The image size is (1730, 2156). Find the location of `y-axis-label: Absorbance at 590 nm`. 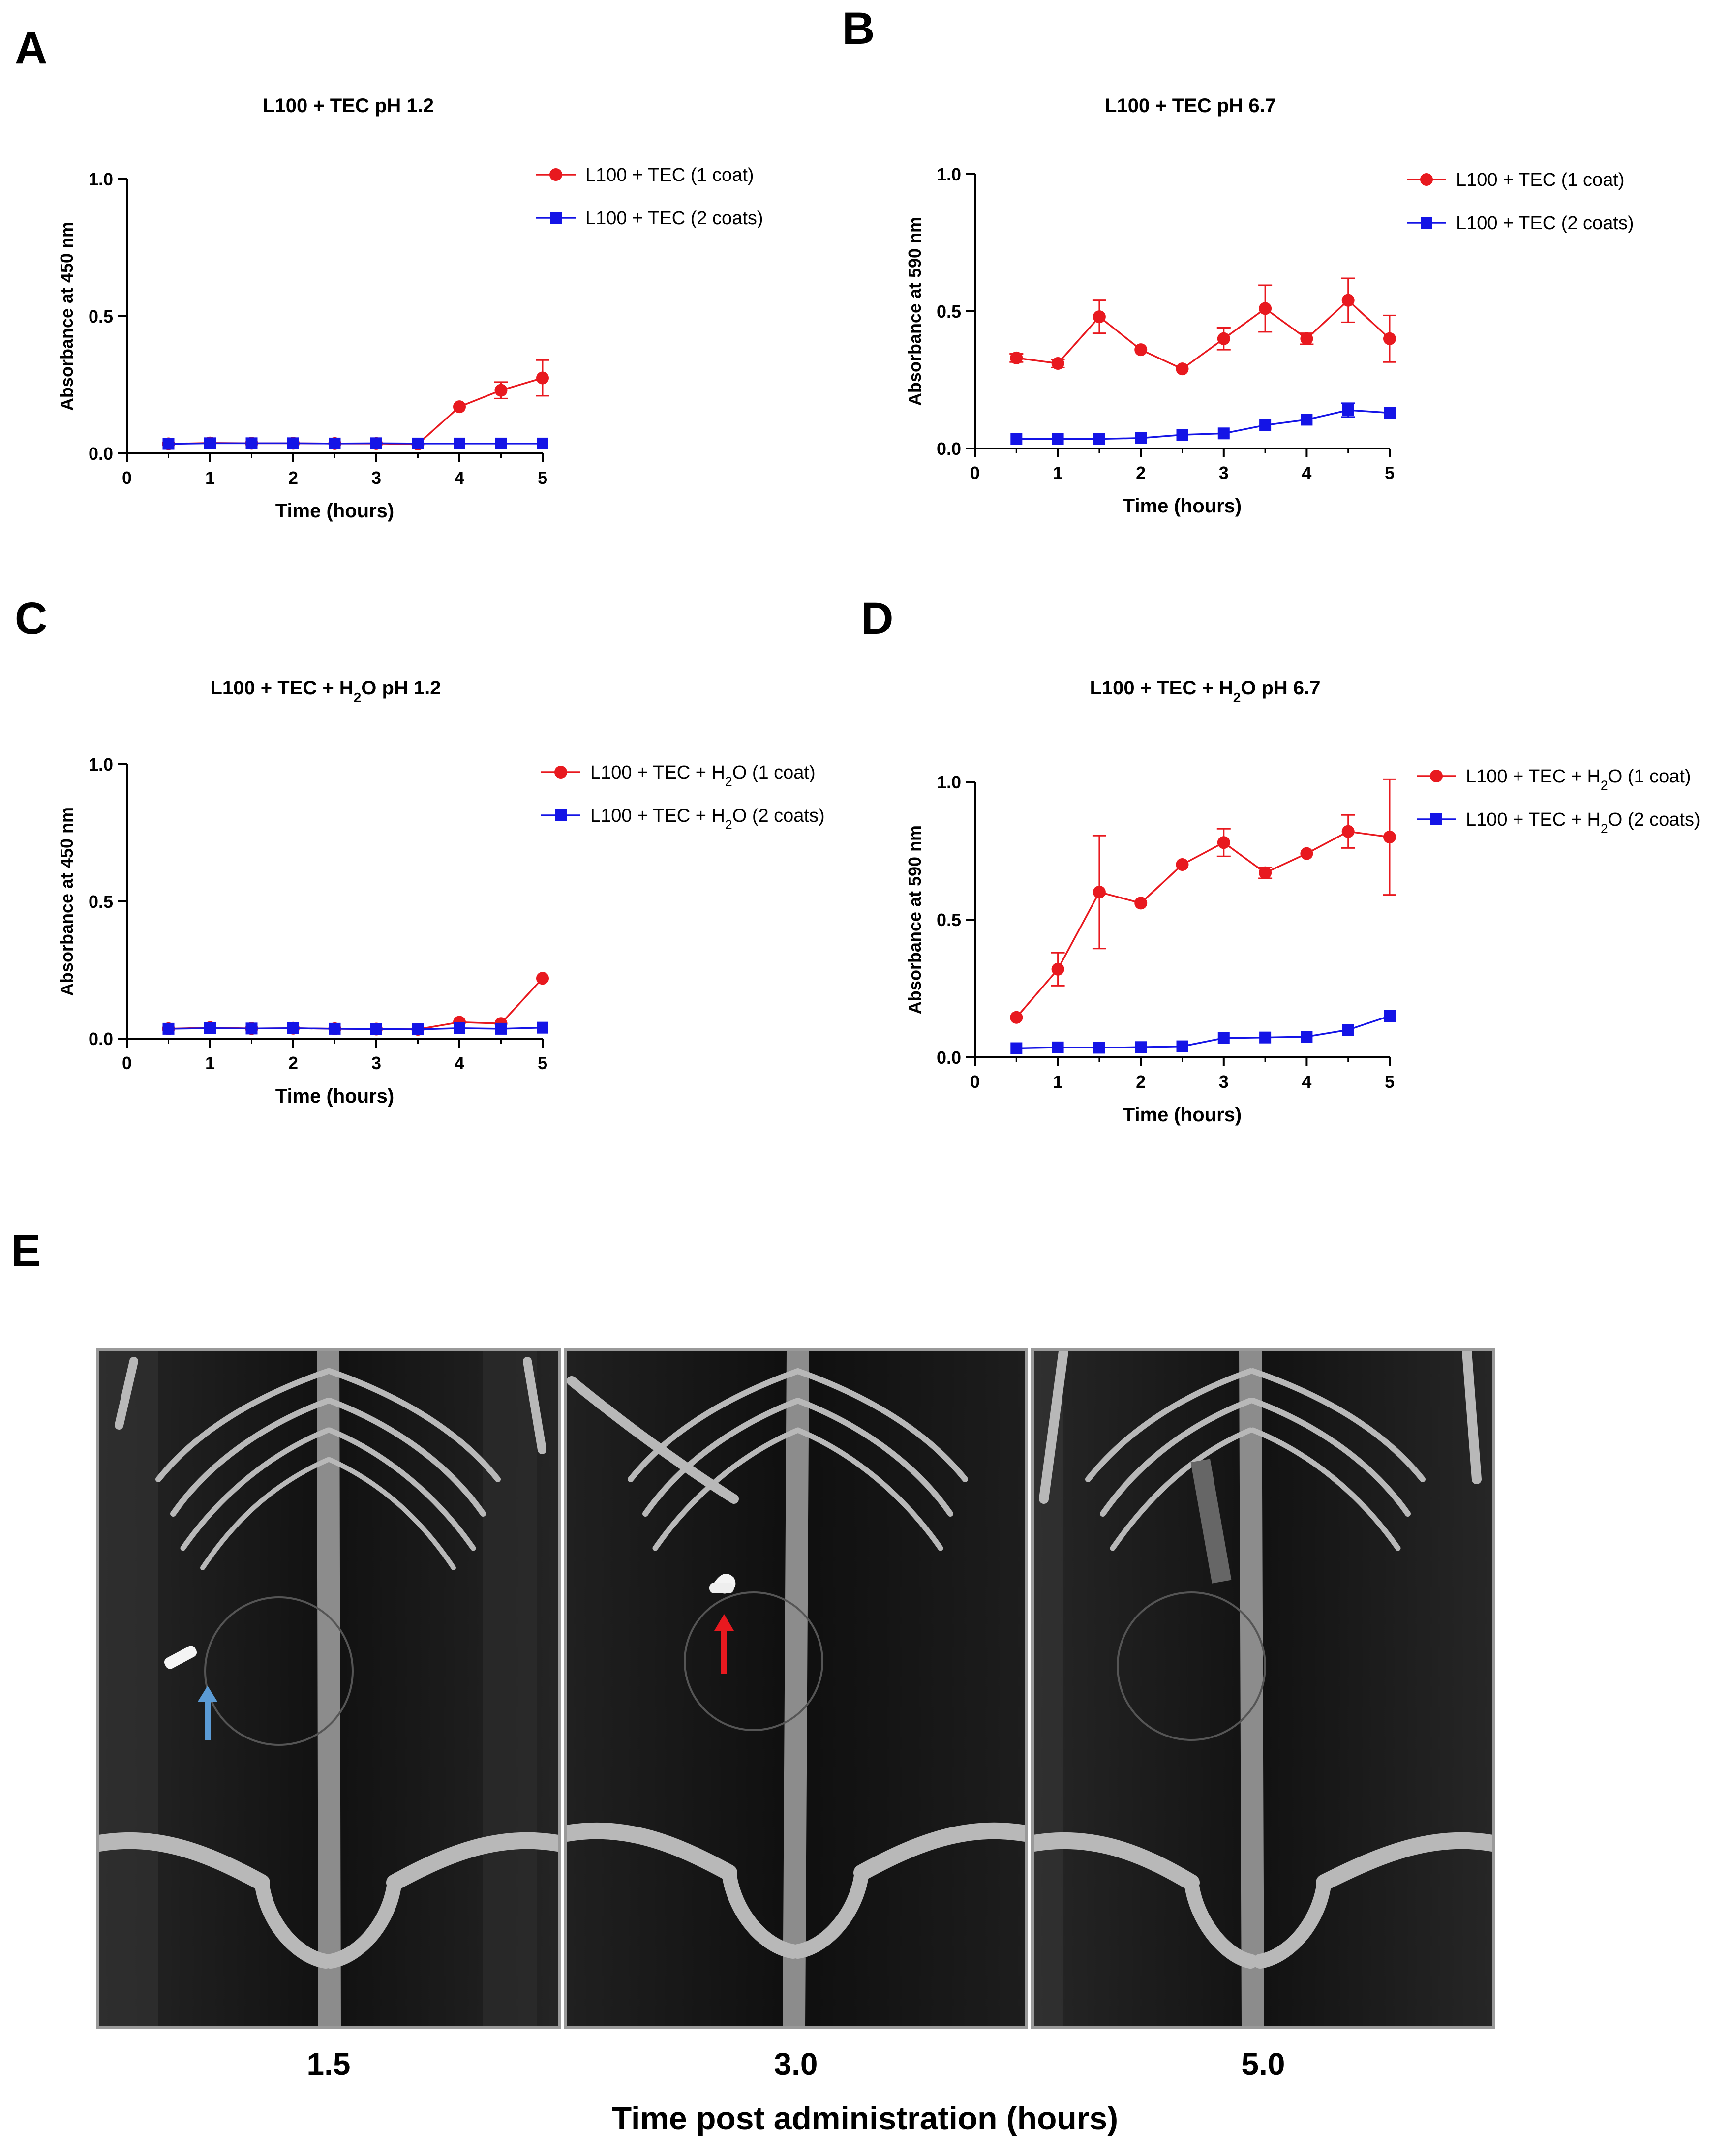

y-axis-label: Absorbance at 590 nm is located at coordinates (915, 311).